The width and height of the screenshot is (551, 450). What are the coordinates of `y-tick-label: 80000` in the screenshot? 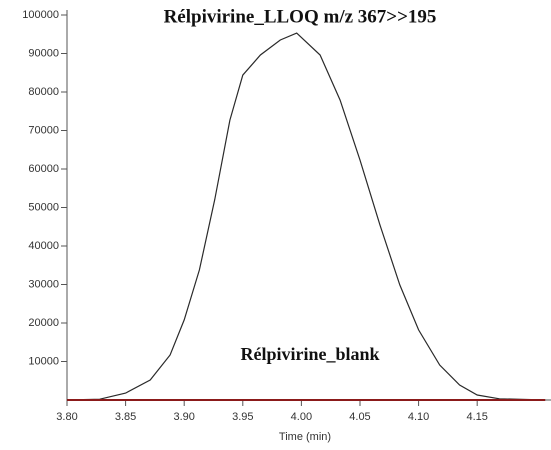 It's located at (43, 92).